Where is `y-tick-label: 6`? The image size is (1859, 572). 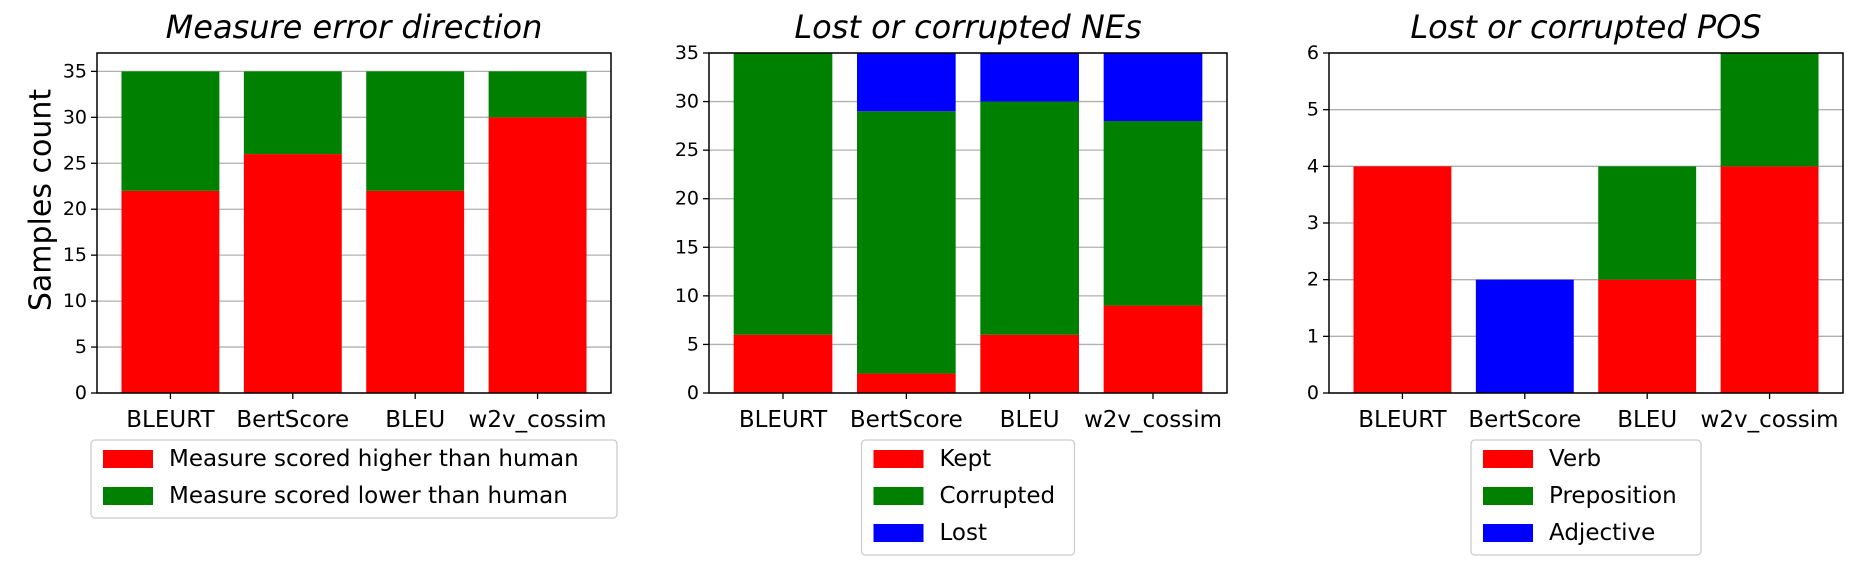
y-tick-label: 6 is located at coordinates (1313, 53).